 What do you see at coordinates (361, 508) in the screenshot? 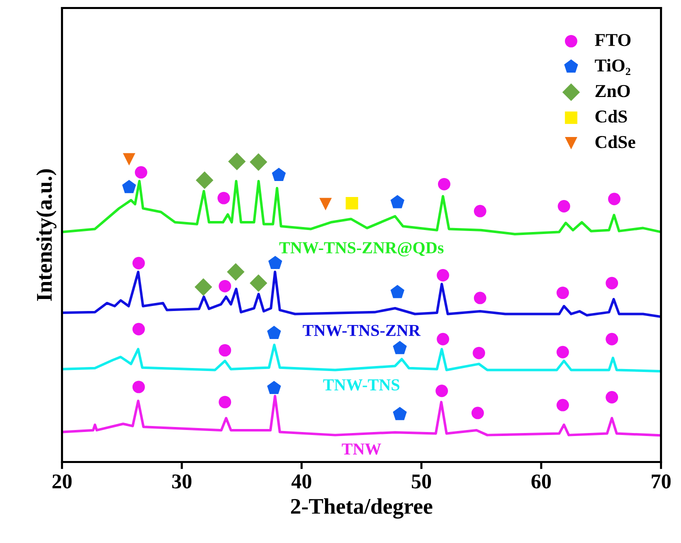
I see `x-axis-title: 2-Theta/degree` at bounding box center [361, 508].